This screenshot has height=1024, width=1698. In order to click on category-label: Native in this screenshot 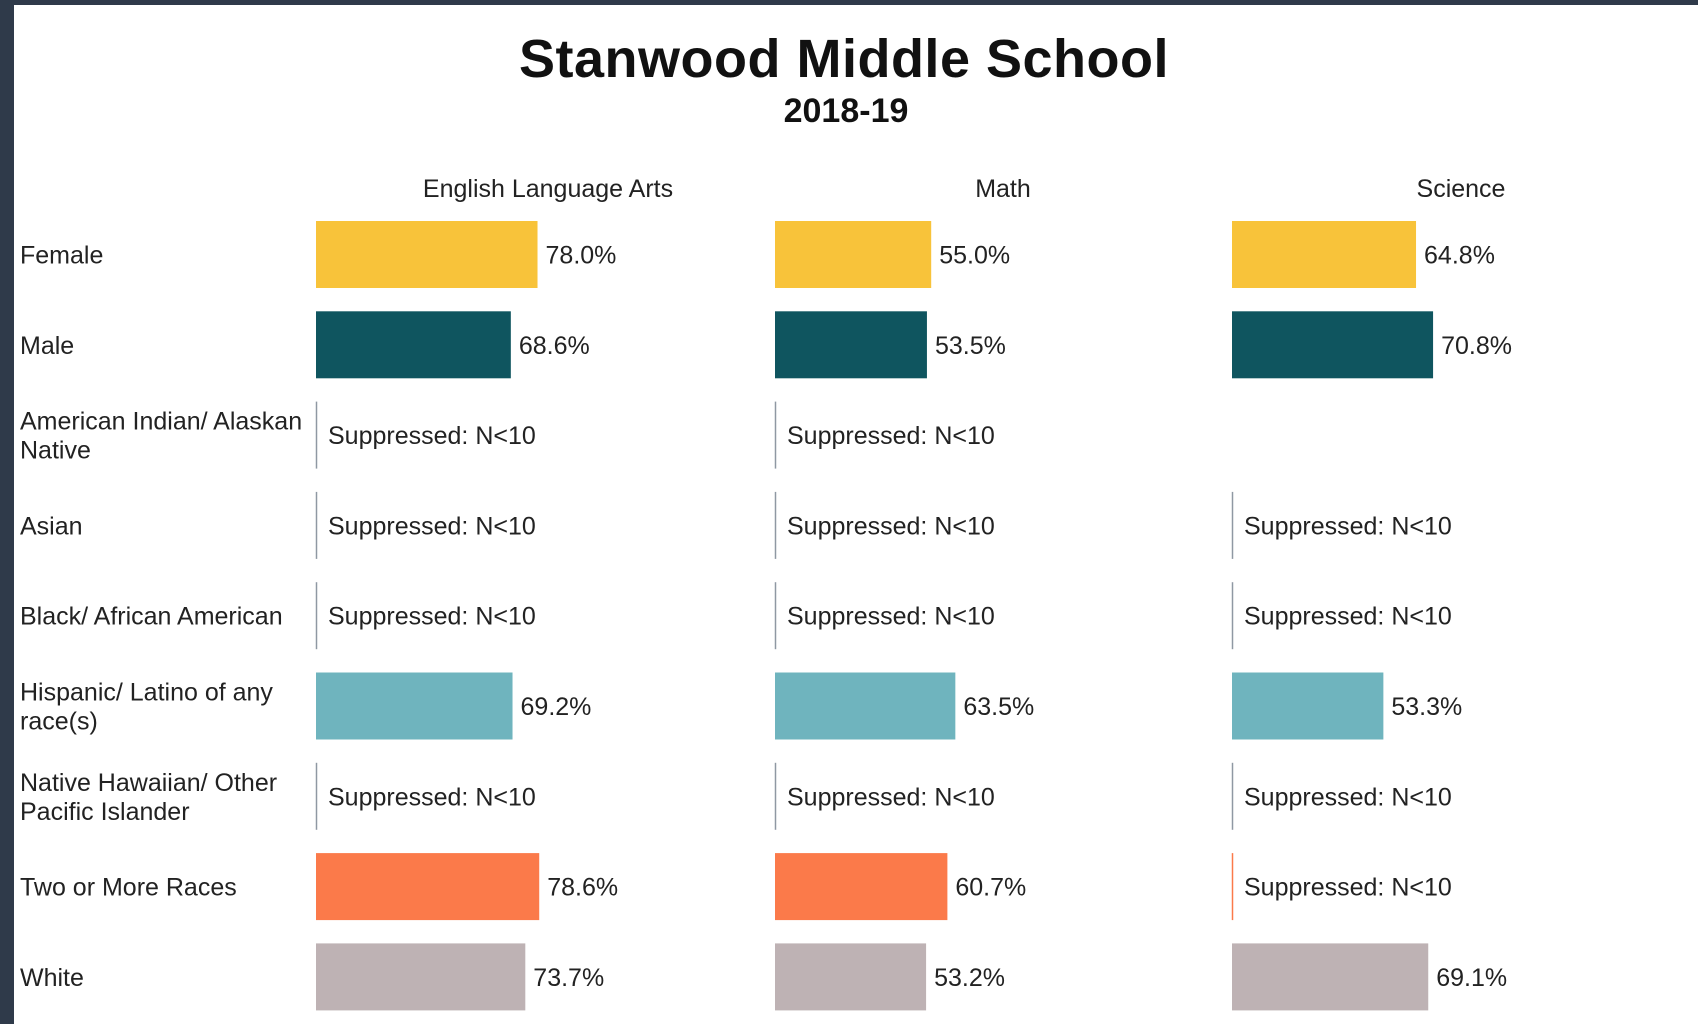, I will do `click(55, 451)`.